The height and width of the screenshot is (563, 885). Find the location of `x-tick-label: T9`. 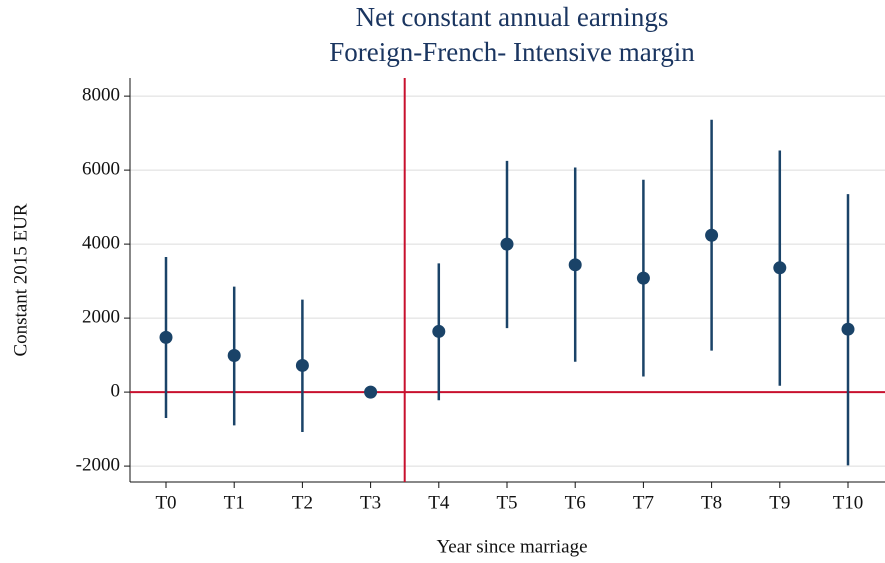

x-tick-label: T9 is located at coordinates (779, 502).